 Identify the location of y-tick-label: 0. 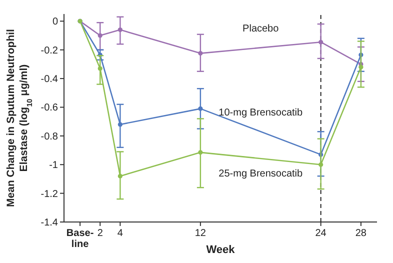
(55, 22).